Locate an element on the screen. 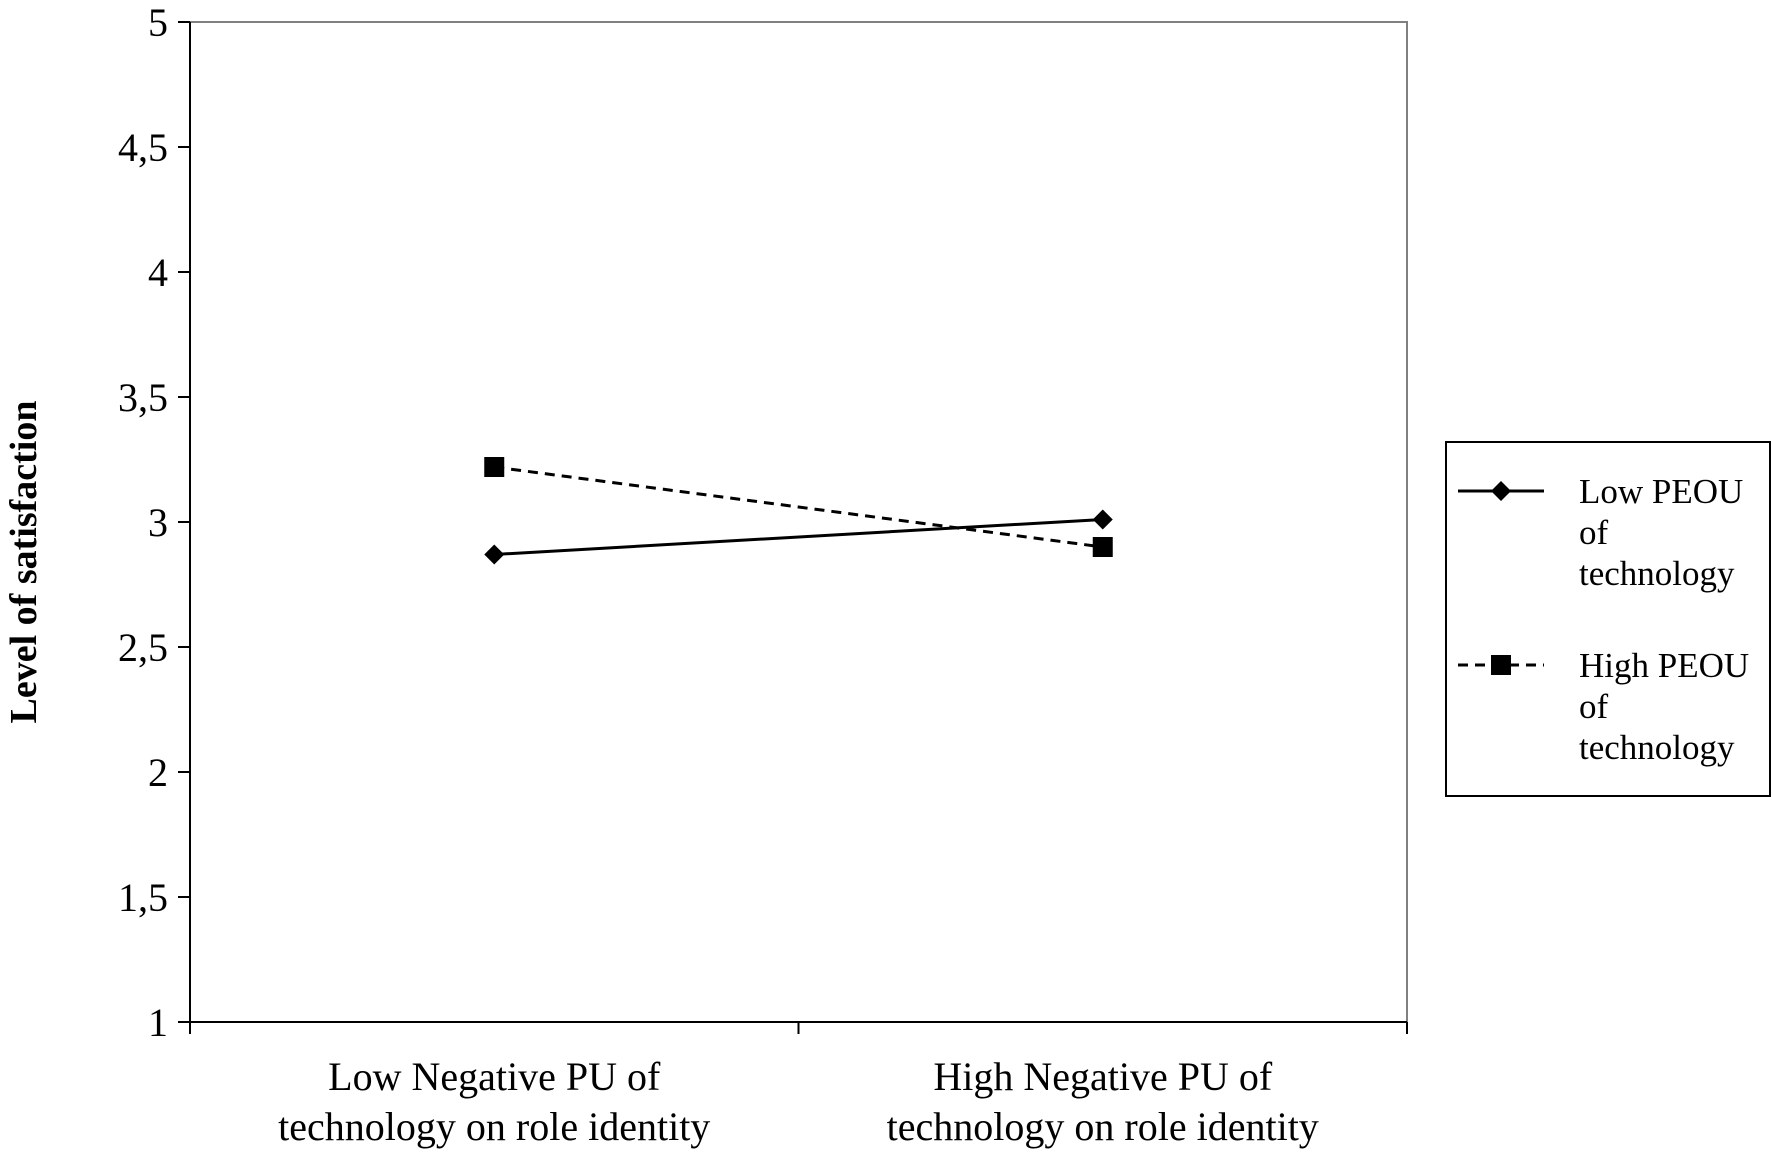 This screenshot has width=1772, height=1163. legend-entry-1: Low PEOU of technology is located at coordinates (1600, 532).